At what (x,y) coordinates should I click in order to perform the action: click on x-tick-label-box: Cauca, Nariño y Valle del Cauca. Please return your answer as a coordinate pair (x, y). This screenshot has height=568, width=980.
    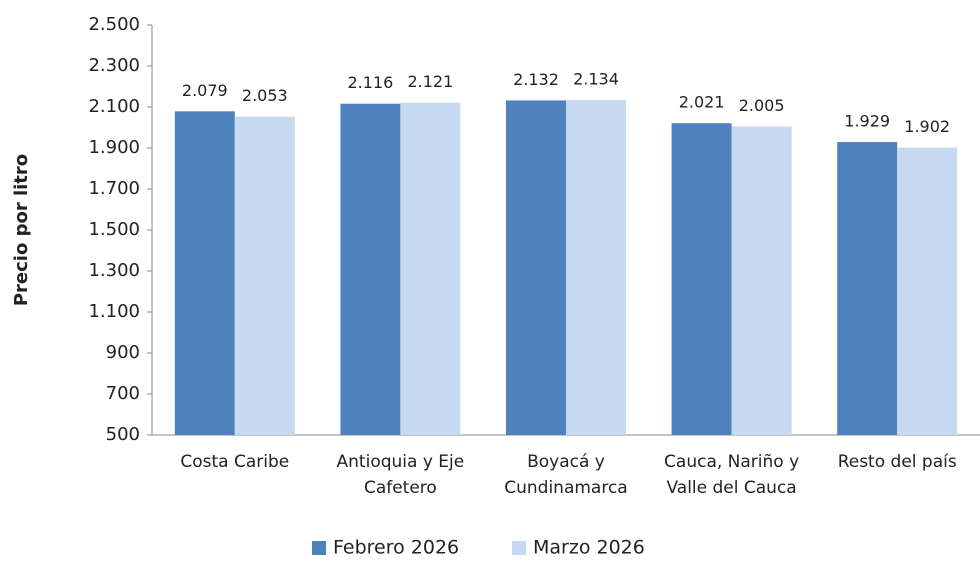
    Looking at the image, I should click on (732, 475).